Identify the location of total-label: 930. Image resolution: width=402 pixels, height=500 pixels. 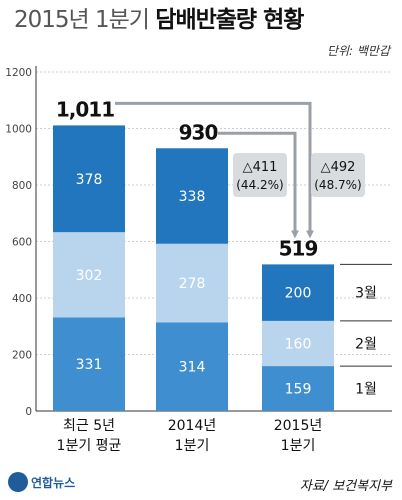
(198, 132).